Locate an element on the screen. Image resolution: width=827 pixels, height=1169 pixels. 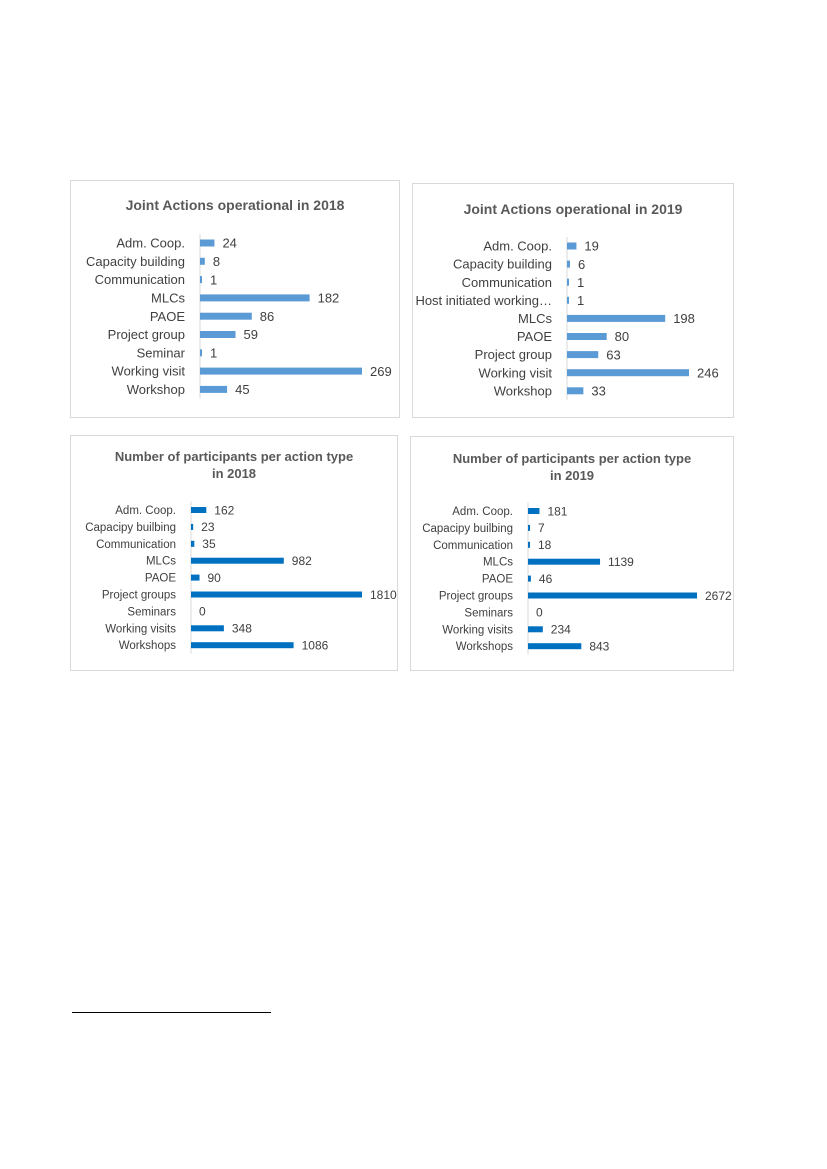
data-label: 18 is located at coordinates (545, 545).